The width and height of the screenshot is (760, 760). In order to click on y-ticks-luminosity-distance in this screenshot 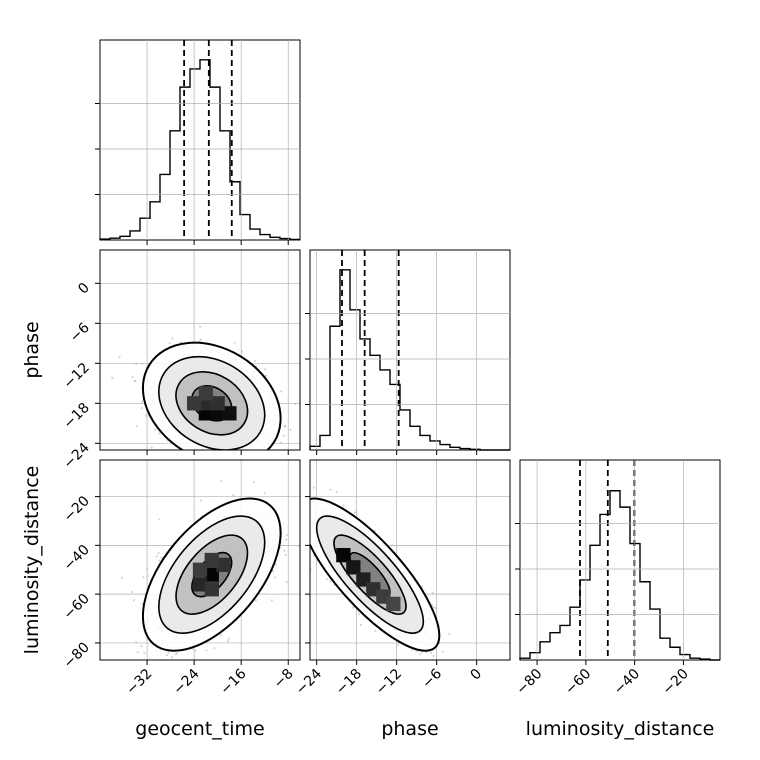, I will do `click(307, 570)`.